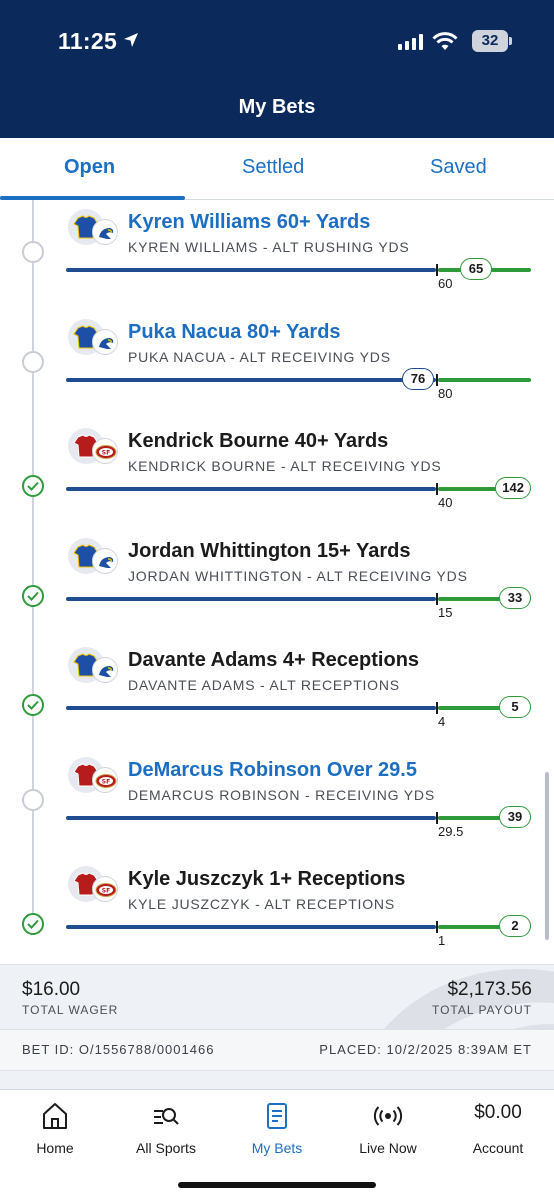  Describe the element at coordinates (388, 1128) in the screenshot. I see `nav-live-now: Live Now` at that location.